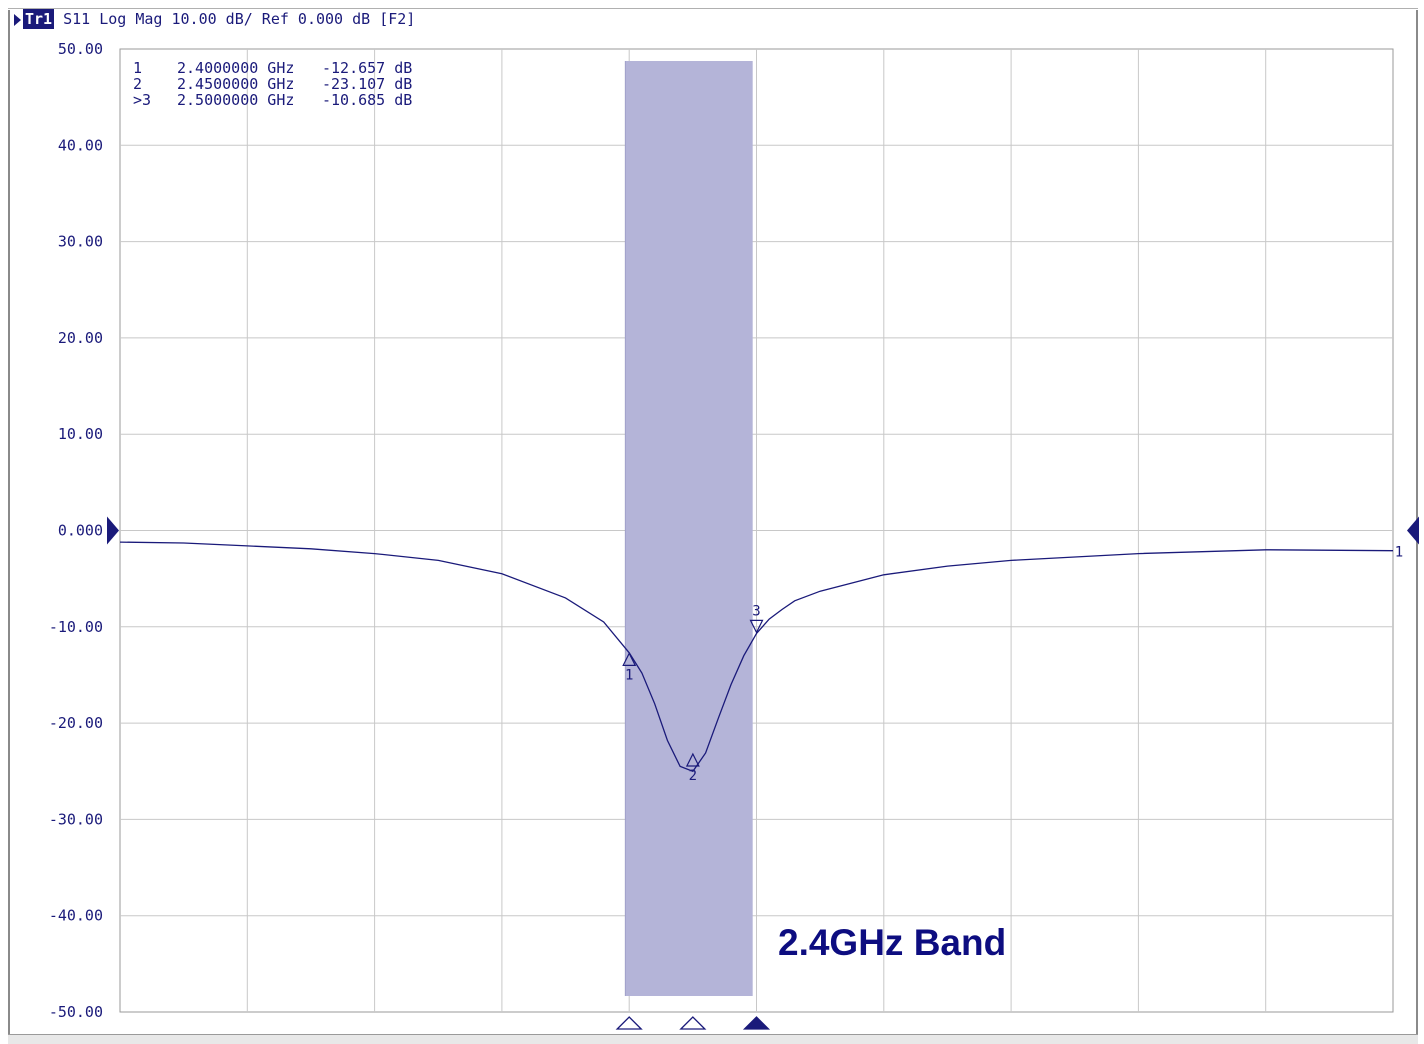 The image size is (1424, 1044). What do you see at coordinates (235, 19) in the screenshot?
I see `trace-info: S11 Log Mag 10.00 dB/ Ref 0.000 dB [F2]` at bounding box center [235, 19].